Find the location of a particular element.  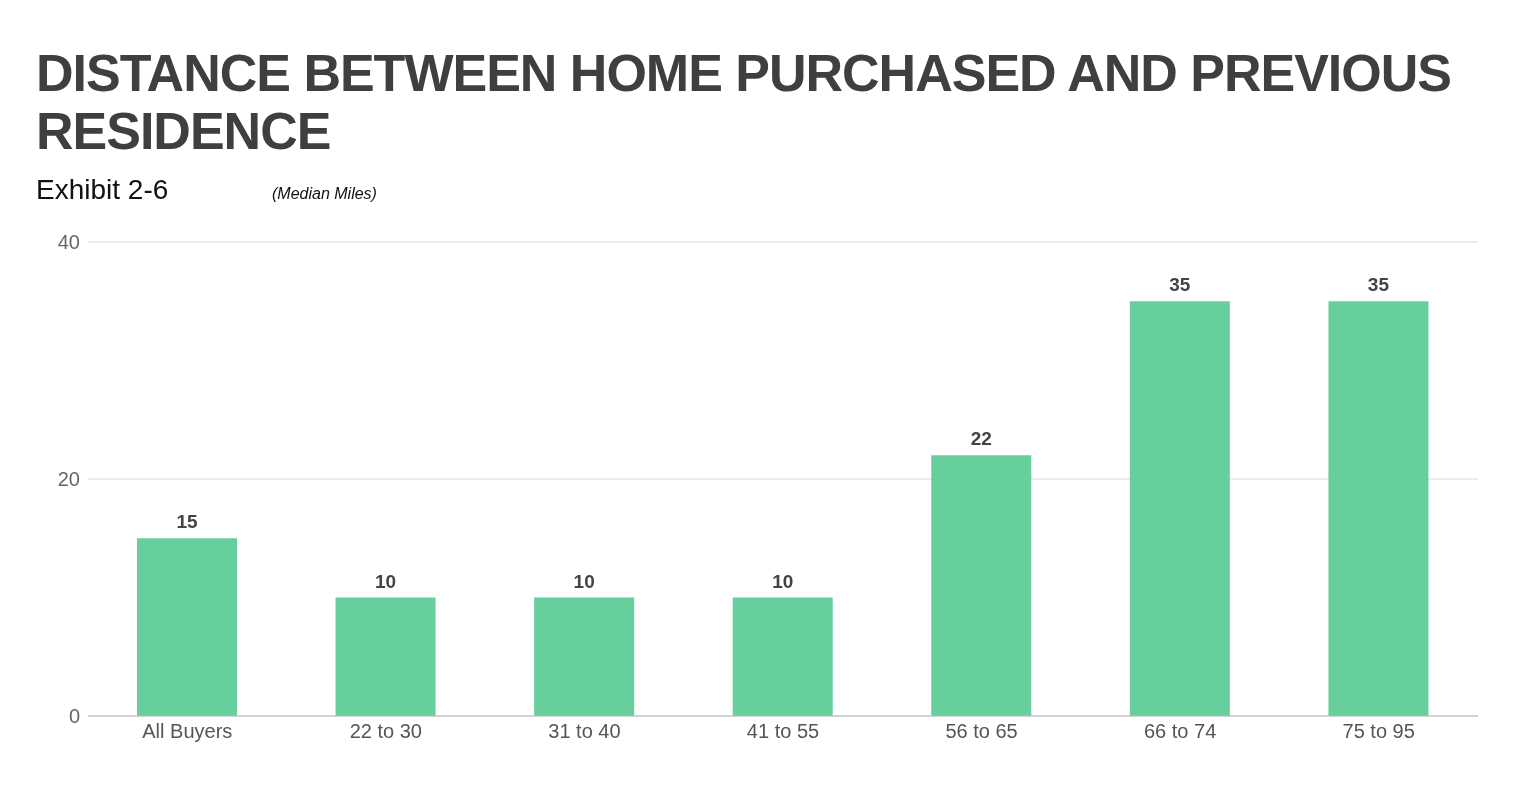

x-tick-label: 31 to 40 is located at coordinates (584, 731).